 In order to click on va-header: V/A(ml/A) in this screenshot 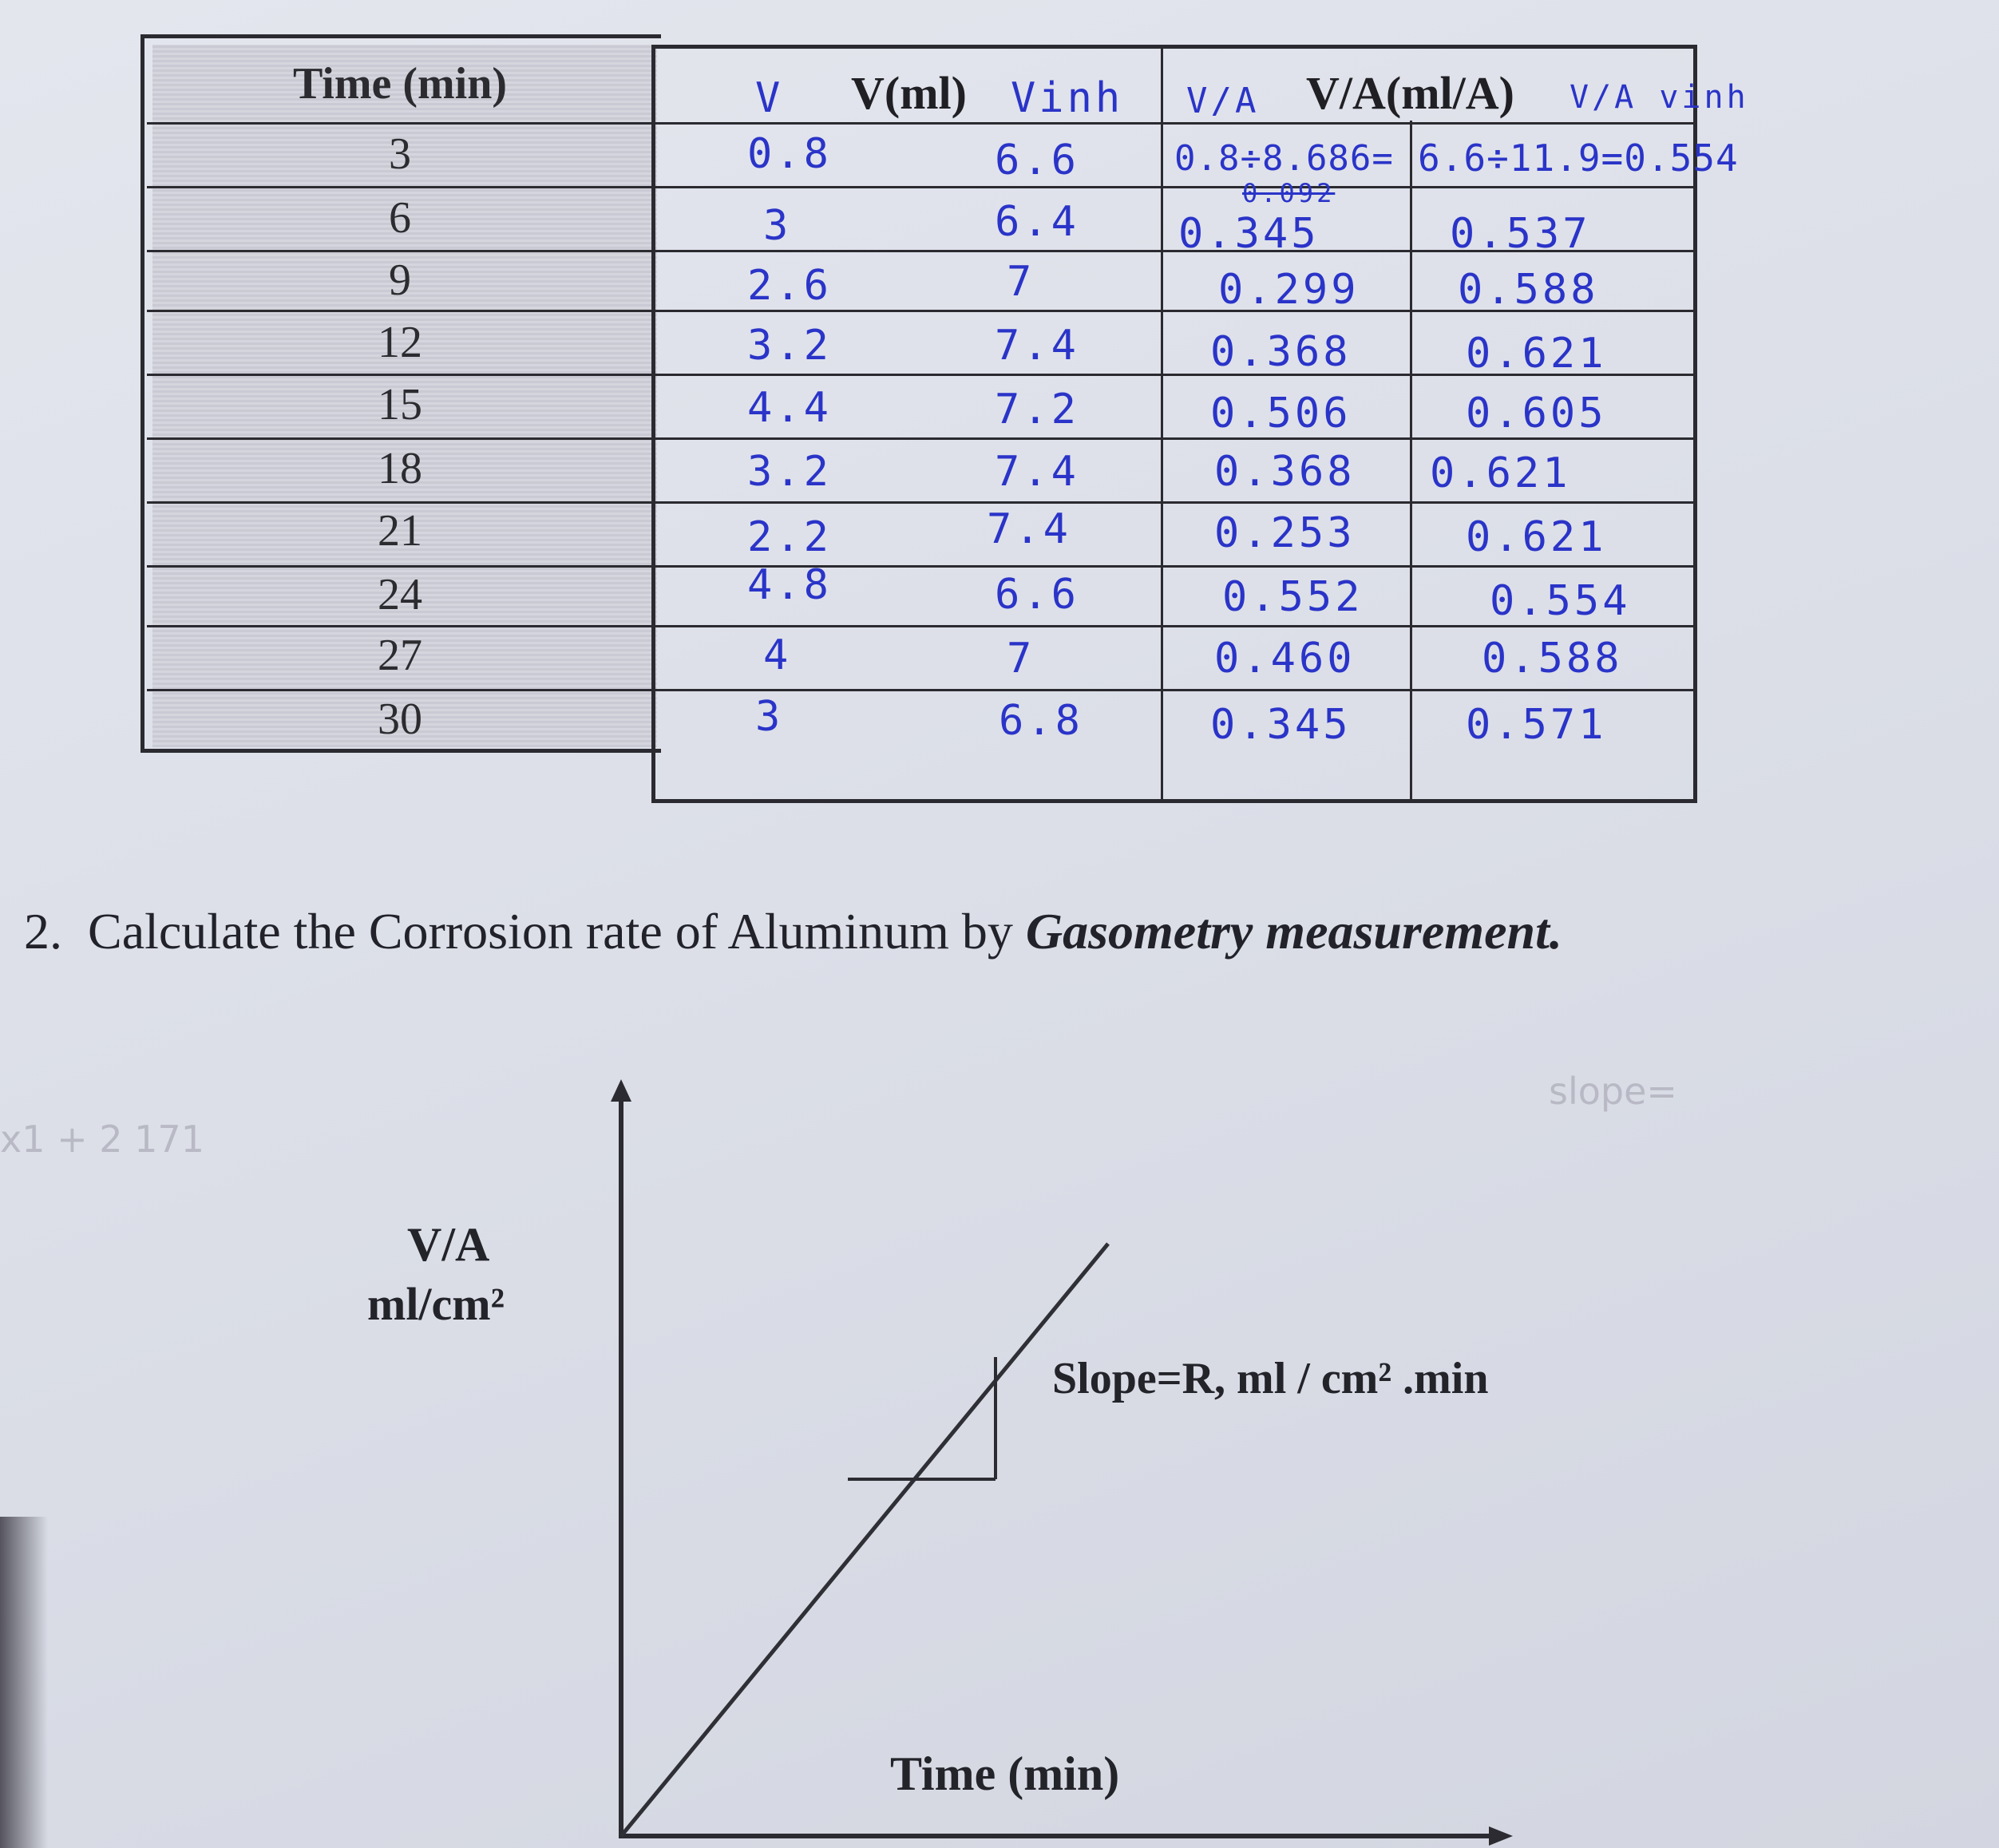, I will do `click(1410, 93)`.